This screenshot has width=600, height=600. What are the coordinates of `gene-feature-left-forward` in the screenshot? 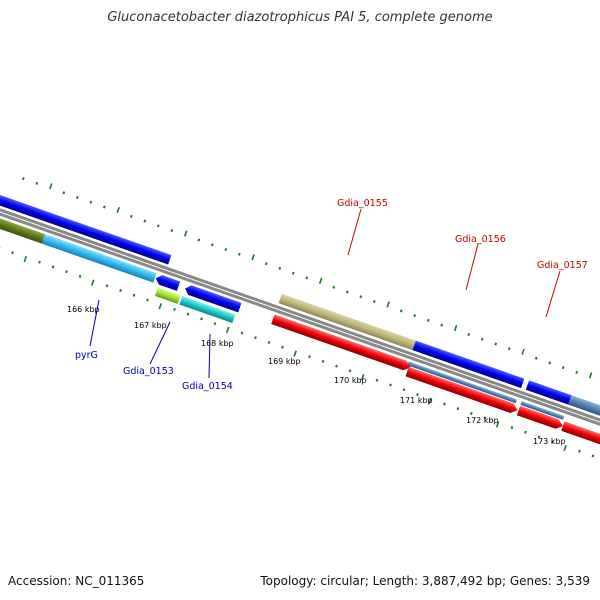 It's located at (30, 206).